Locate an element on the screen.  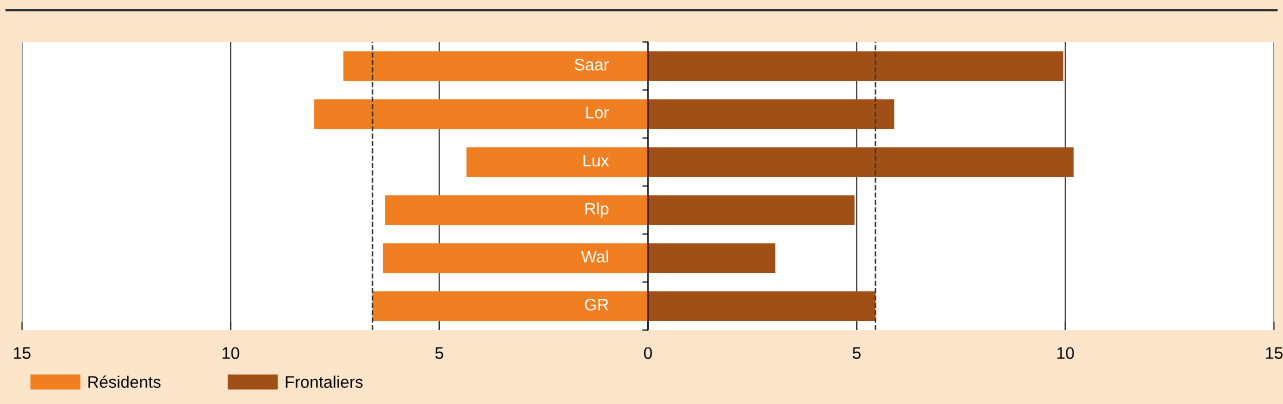
y-tick-label: Rlp is located at coordinates (597, 210).